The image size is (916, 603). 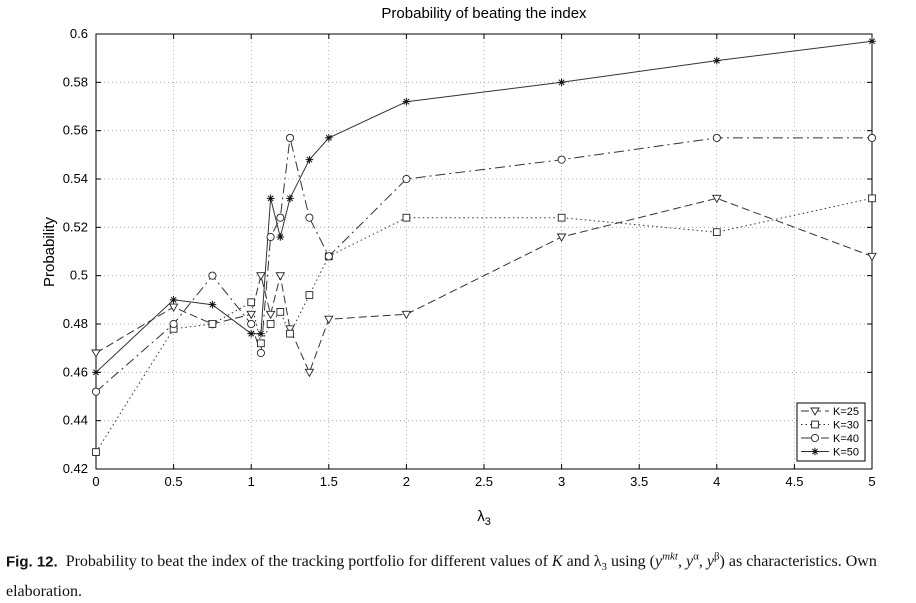 What do you see at coordinates (251, 481) in the screenshot?
I see `x-tick-label: 1` at bounding box center [251, 481].